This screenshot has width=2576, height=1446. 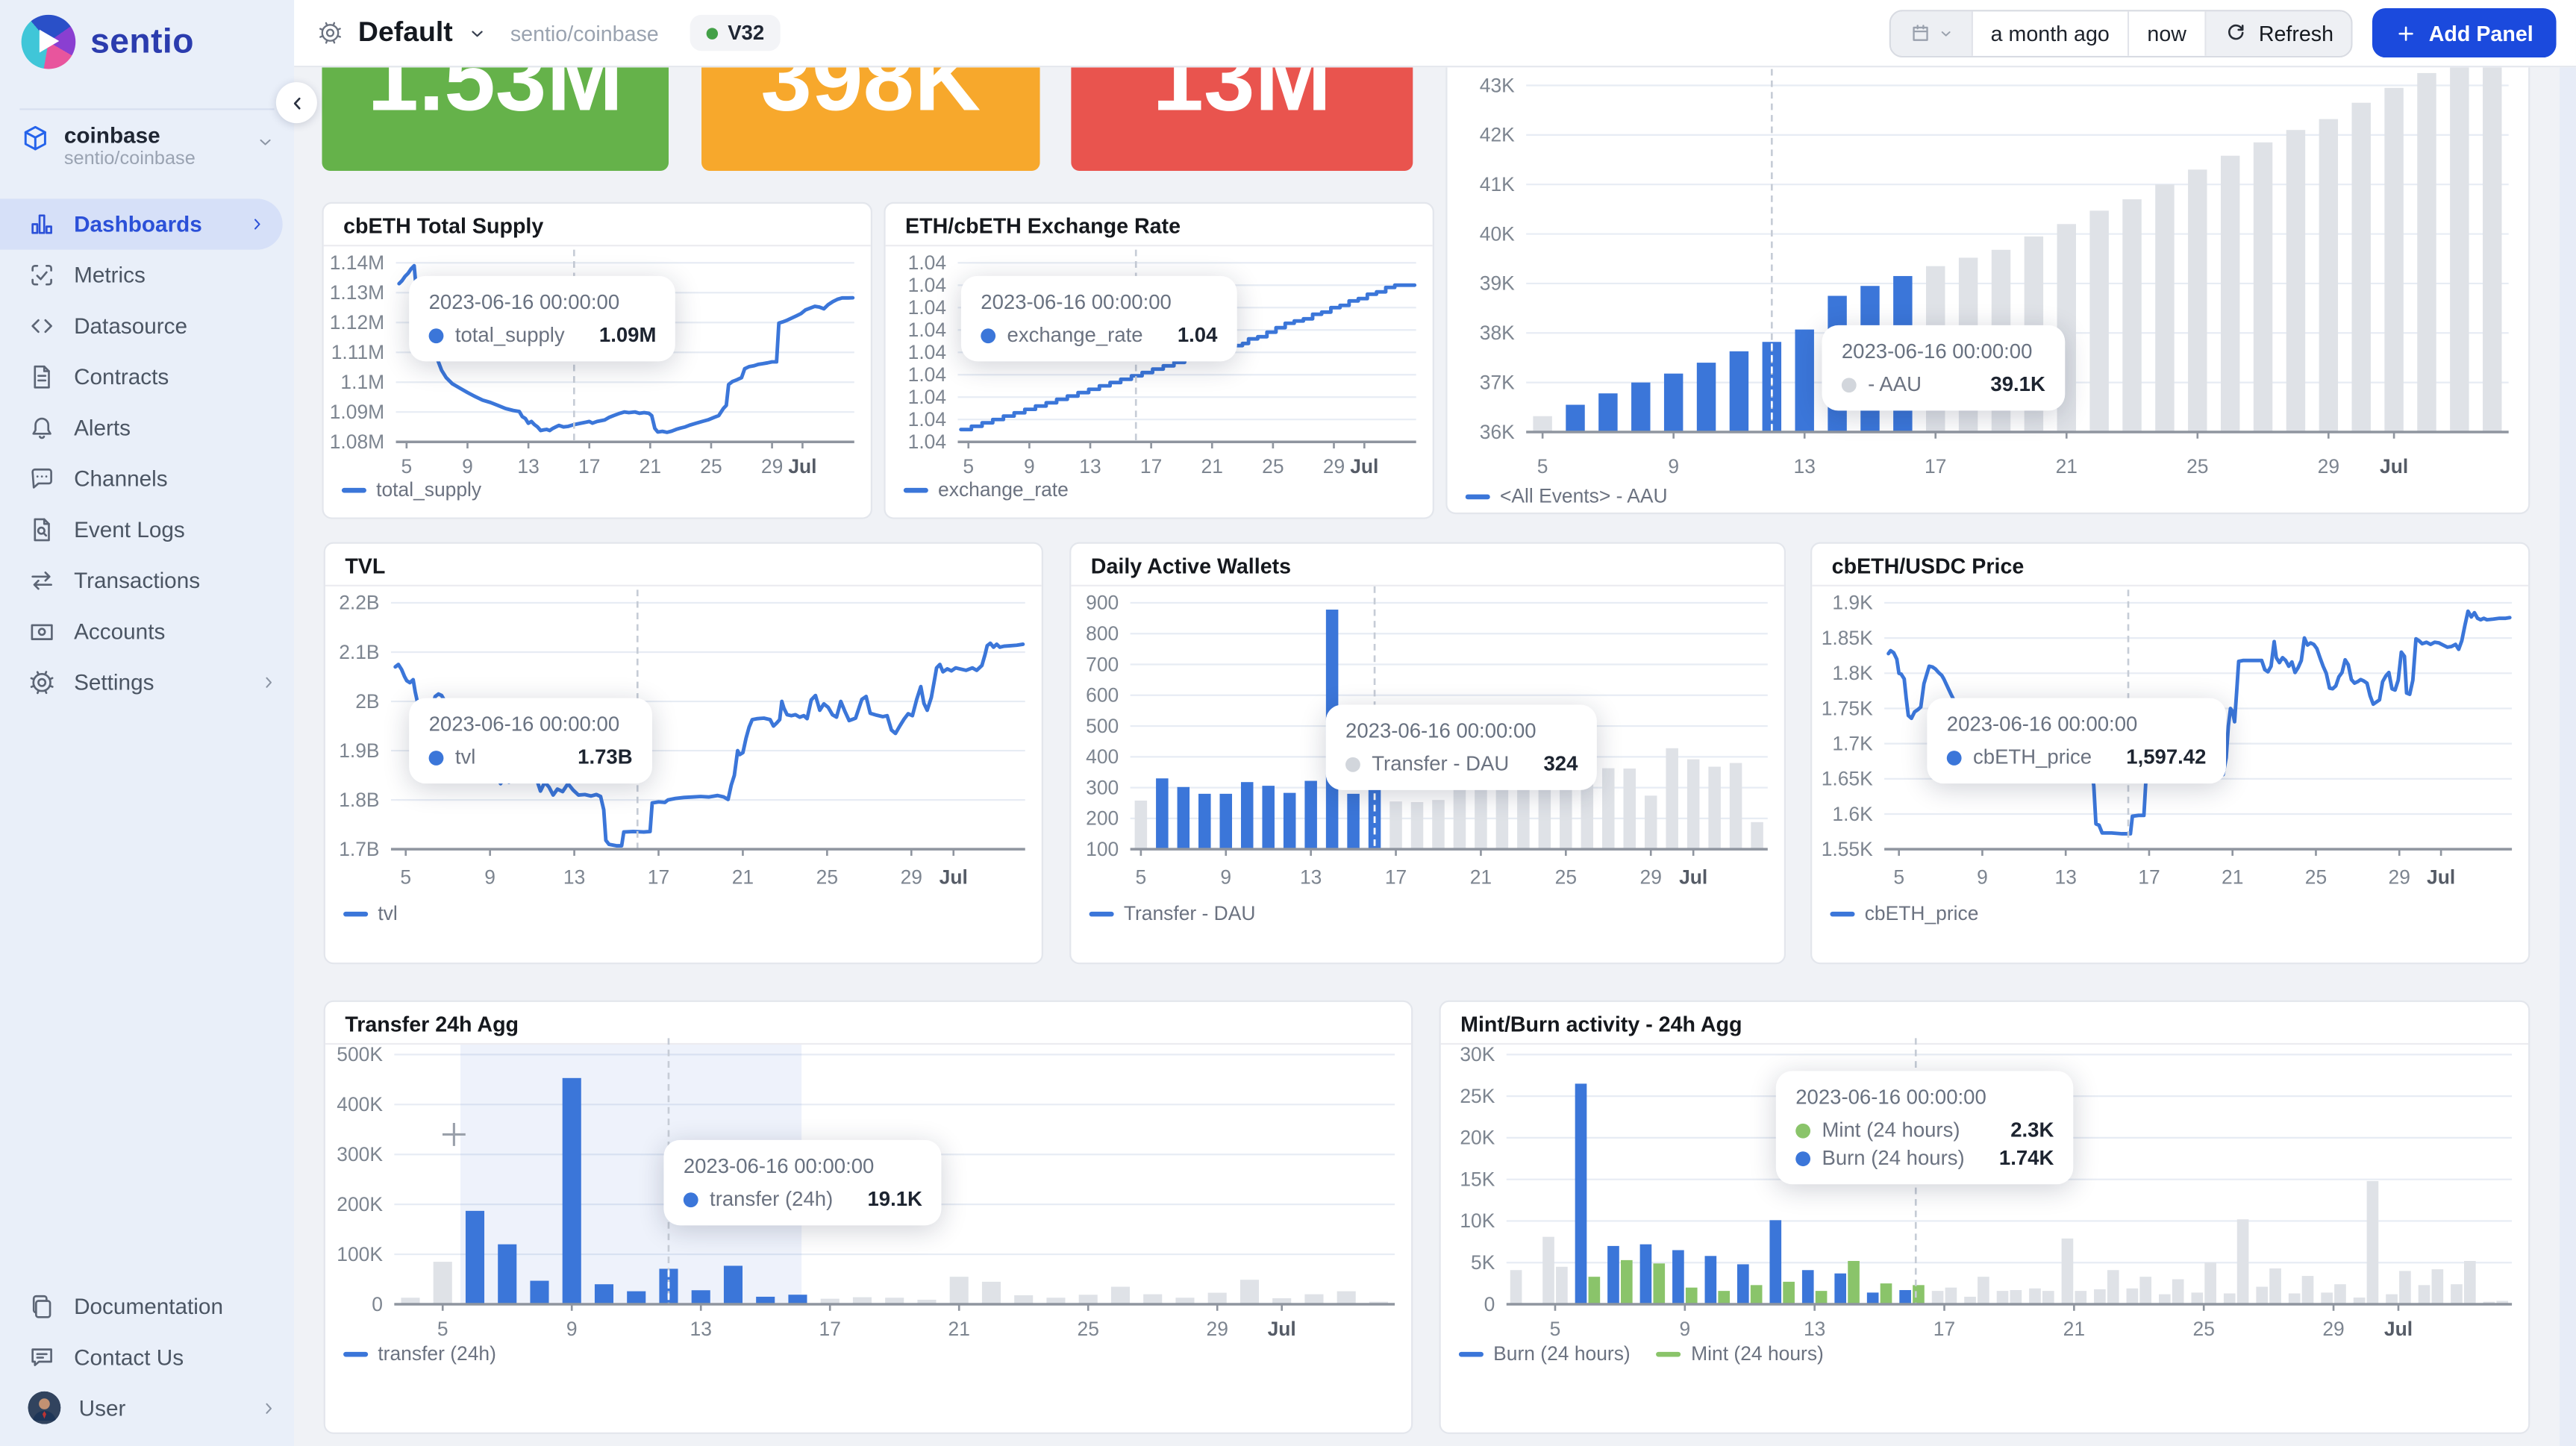 I want to click on chart-plot-mintburn: 0 5K 10K 15K 20K 25K 30K 5 9 13 17 21 25 29 Jul, so click(x=1986, y=1219).